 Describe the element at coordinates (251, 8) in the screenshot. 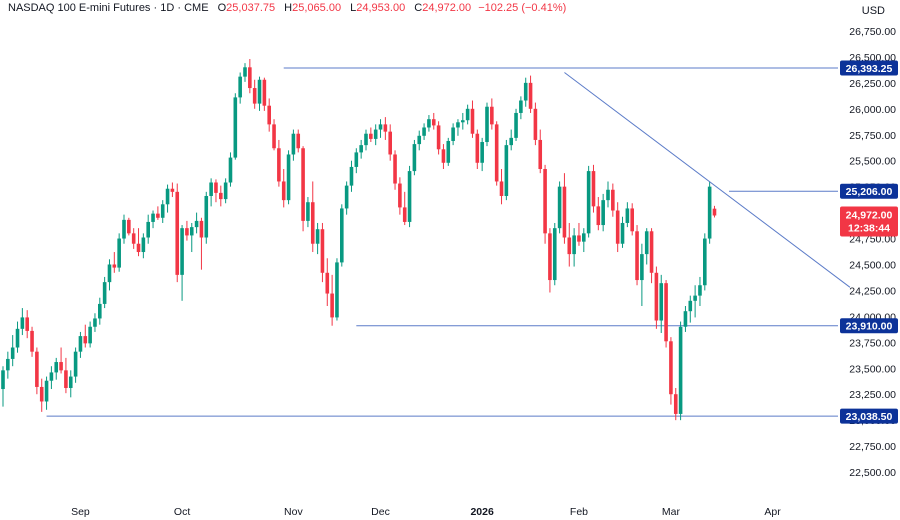

I see `open-value: 25,037.75` at that location.